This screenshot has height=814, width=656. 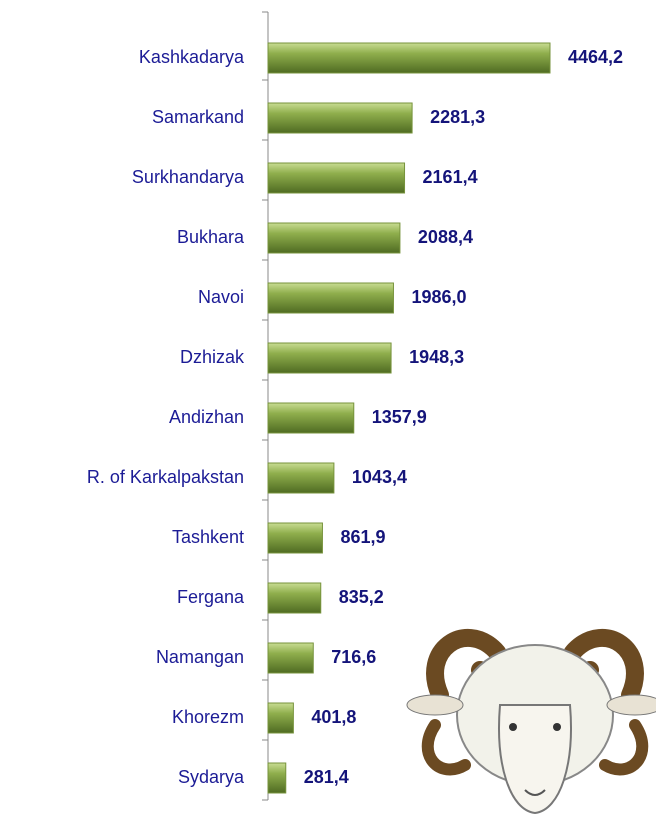 I want to click on category-label: Surkhandarya, so click(x=188, y=177).